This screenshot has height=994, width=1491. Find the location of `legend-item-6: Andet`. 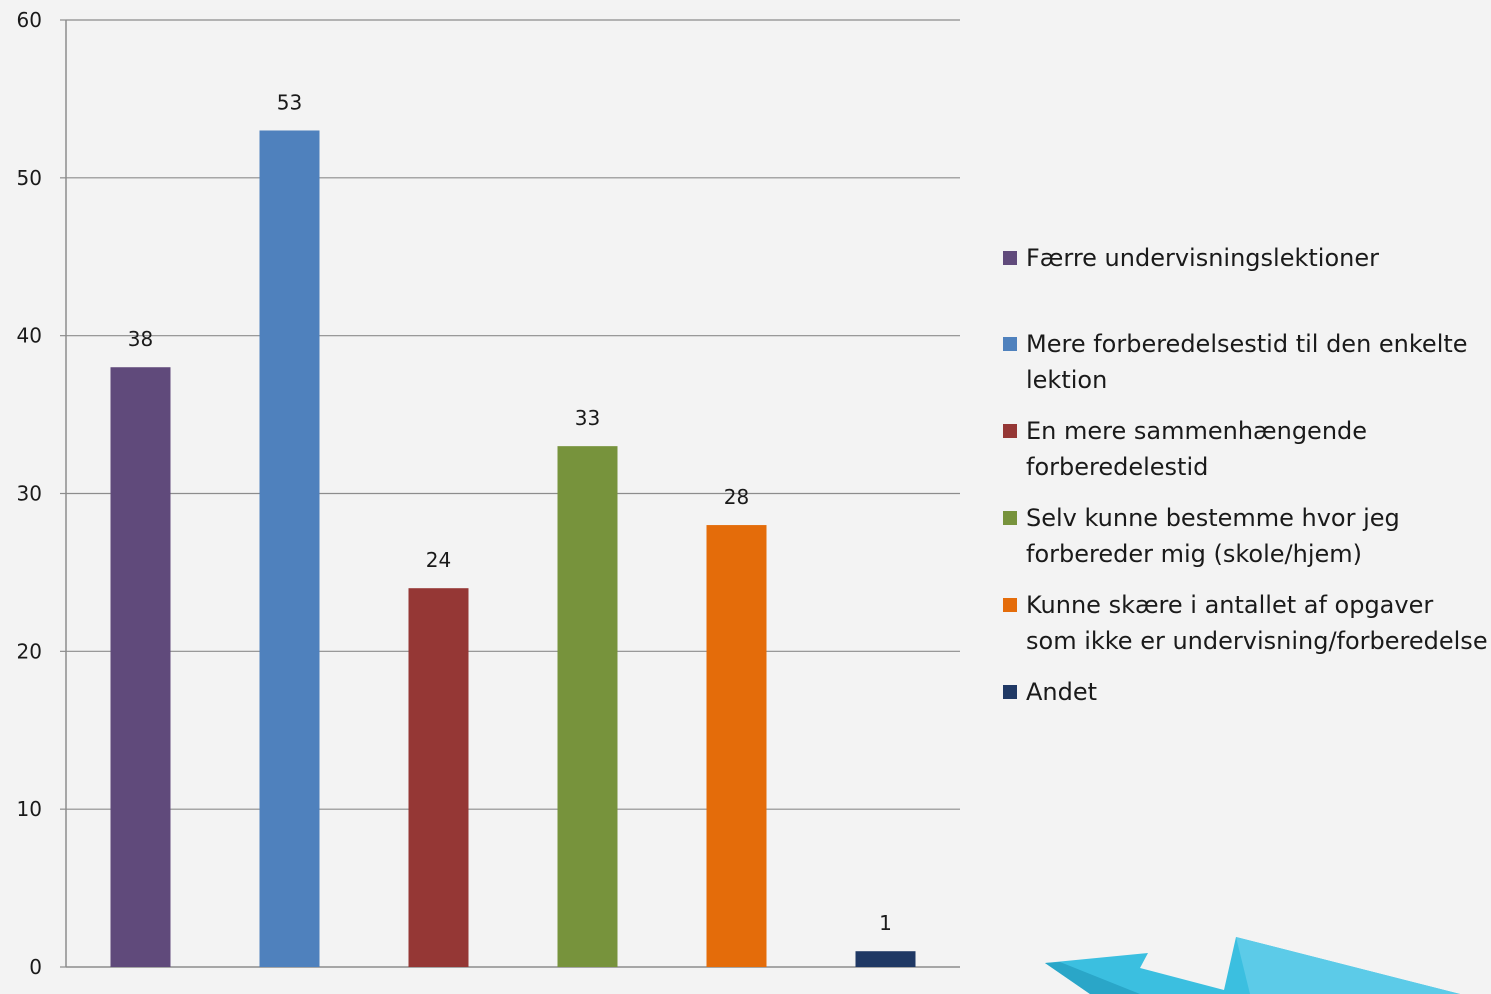

legend-item-6: Andet is located at coordinates (1246, 692).